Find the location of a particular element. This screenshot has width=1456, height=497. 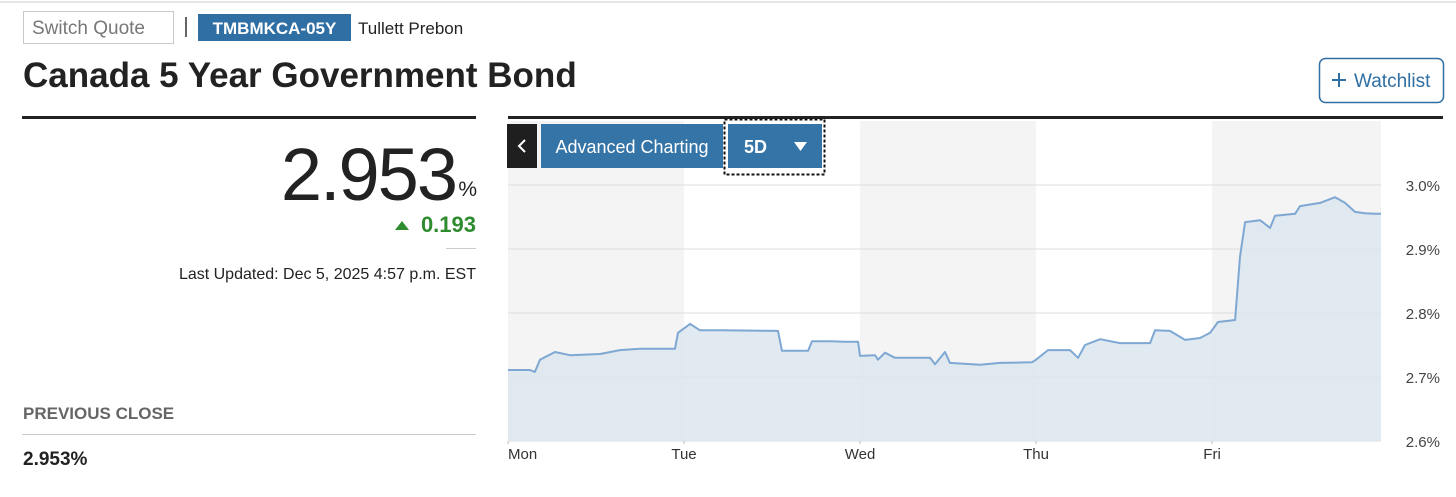

x-tick-label: Tue is located at coordinates (683, 454).